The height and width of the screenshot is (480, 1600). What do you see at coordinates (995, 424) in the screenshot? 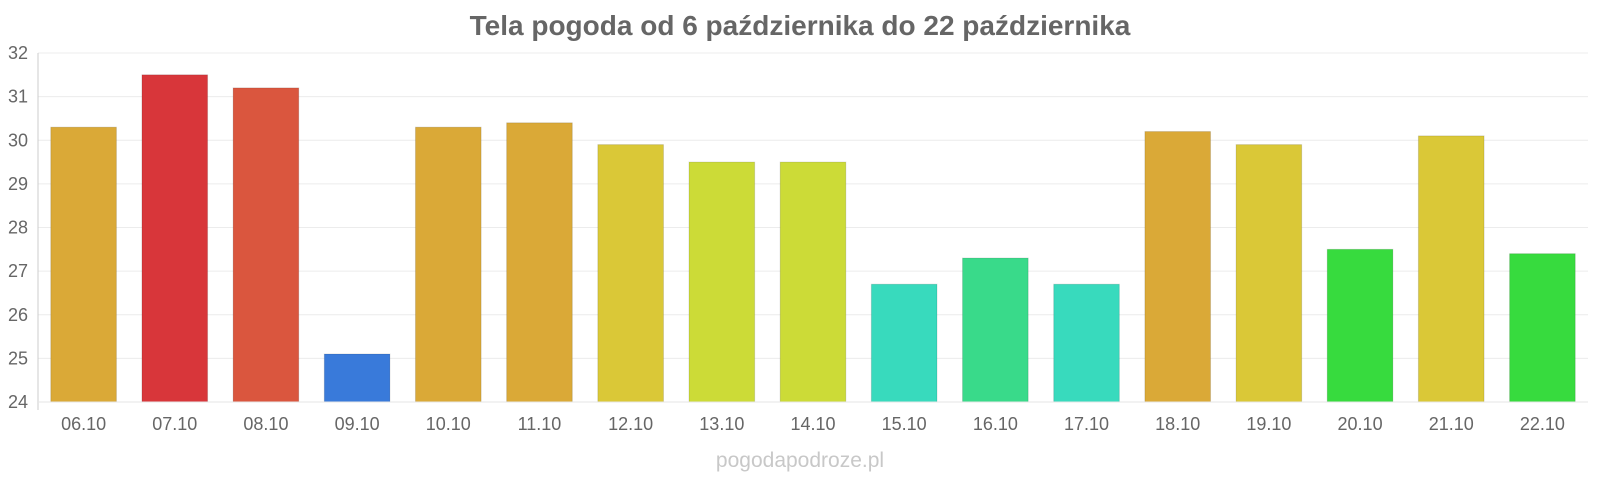
I see `x-tick-label: 16.10` at bounding box center [995, 424].